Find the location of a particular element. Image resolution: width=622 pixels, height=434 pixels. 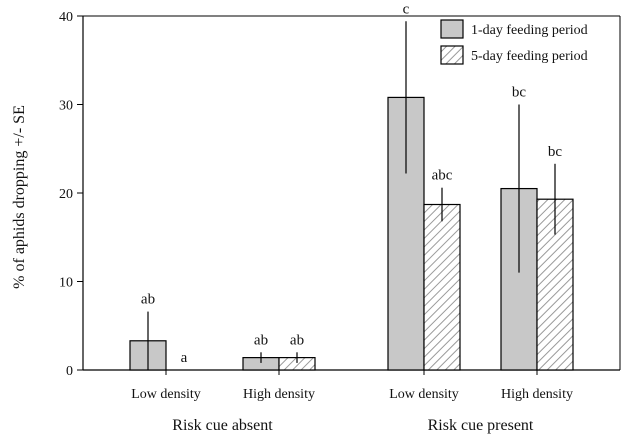

bar is located at coordinates (442, 287).